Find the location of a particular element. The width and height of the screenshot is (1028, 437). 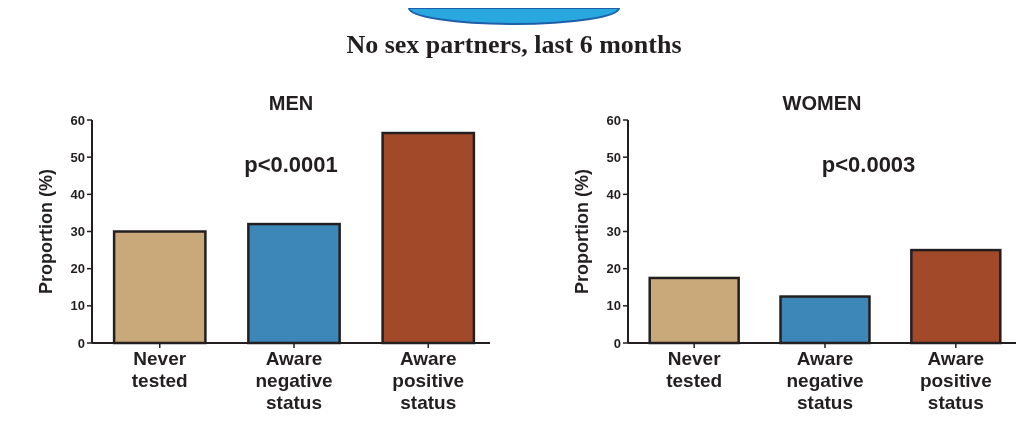

chart-title: WOMEN is located at coordinates (822, 103).